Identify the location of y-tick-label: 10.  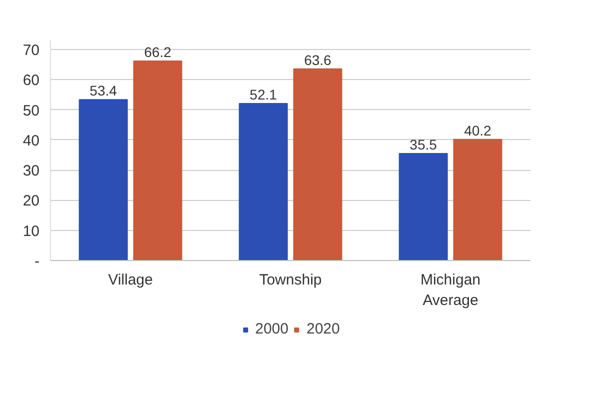
(31, 231).